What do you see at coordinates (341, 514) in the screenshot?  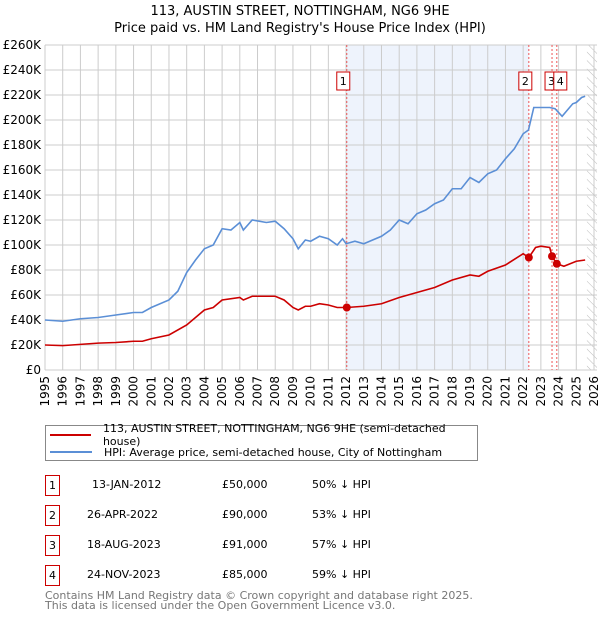 I see `sale-hpi-diff: 53% ↓ HPI` at bounding box center [341, 514].